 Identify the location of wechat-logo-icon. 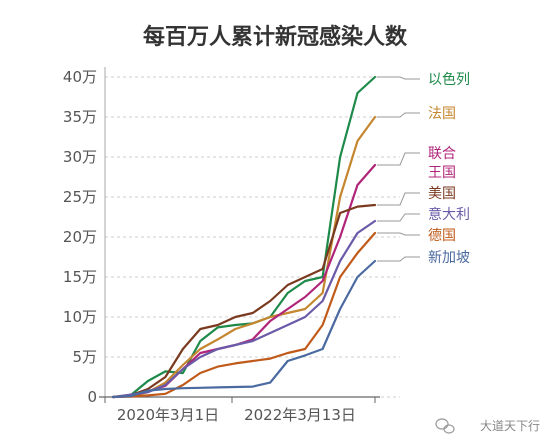
(445, 426).